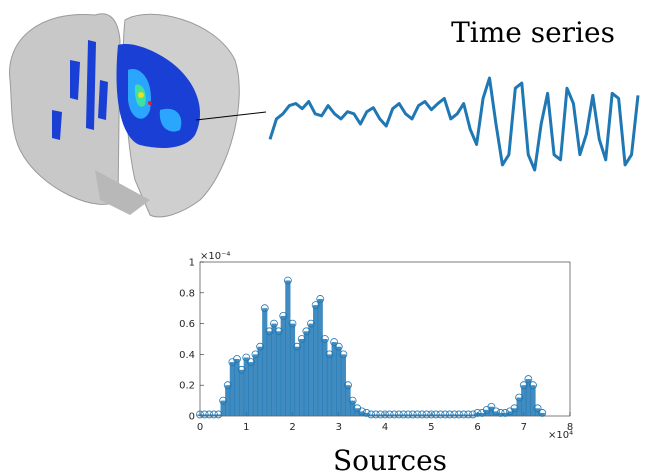 The image size is (645, 475). What do you see at coordinates (477, 427) in the screenshot?
I see `x-tick-label: 6` at bounding box center [477, 427].